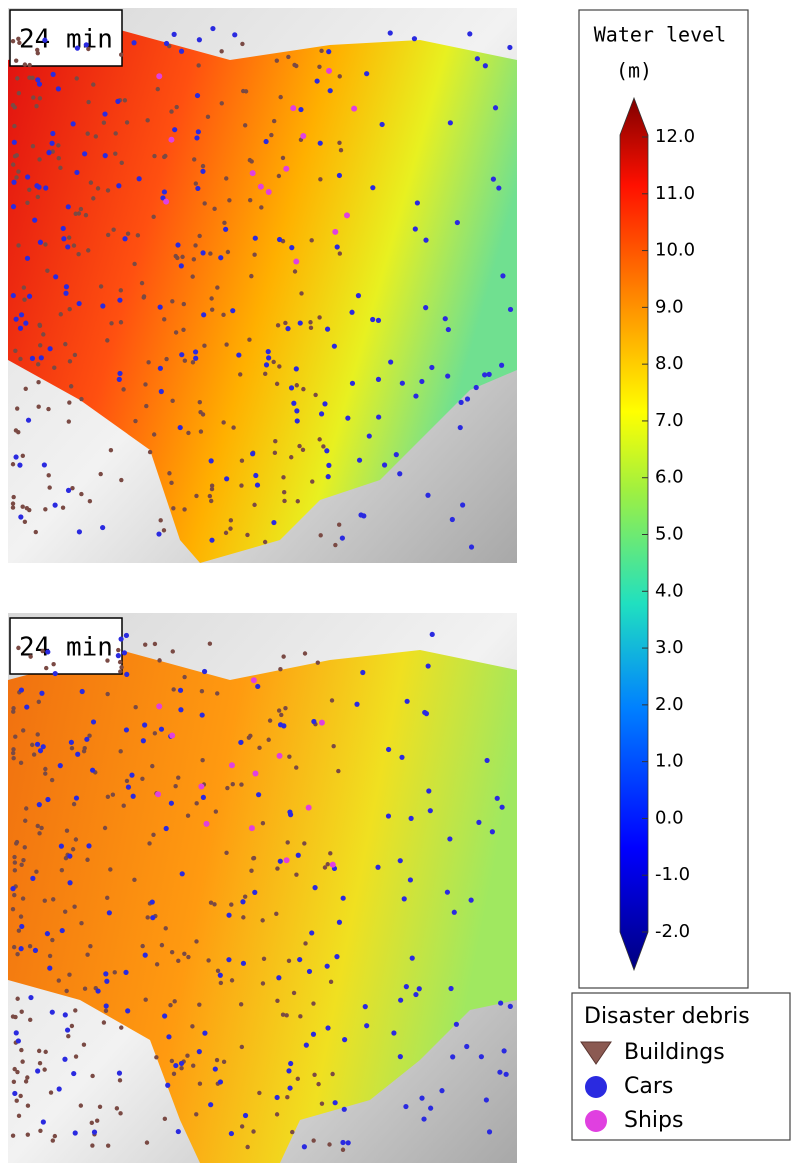 This screenshot has width=794, height=1168. Describe the element at coordinates (669, 363) in the screenshot. I see `colorbar-tick-label: 8.0` at that location.